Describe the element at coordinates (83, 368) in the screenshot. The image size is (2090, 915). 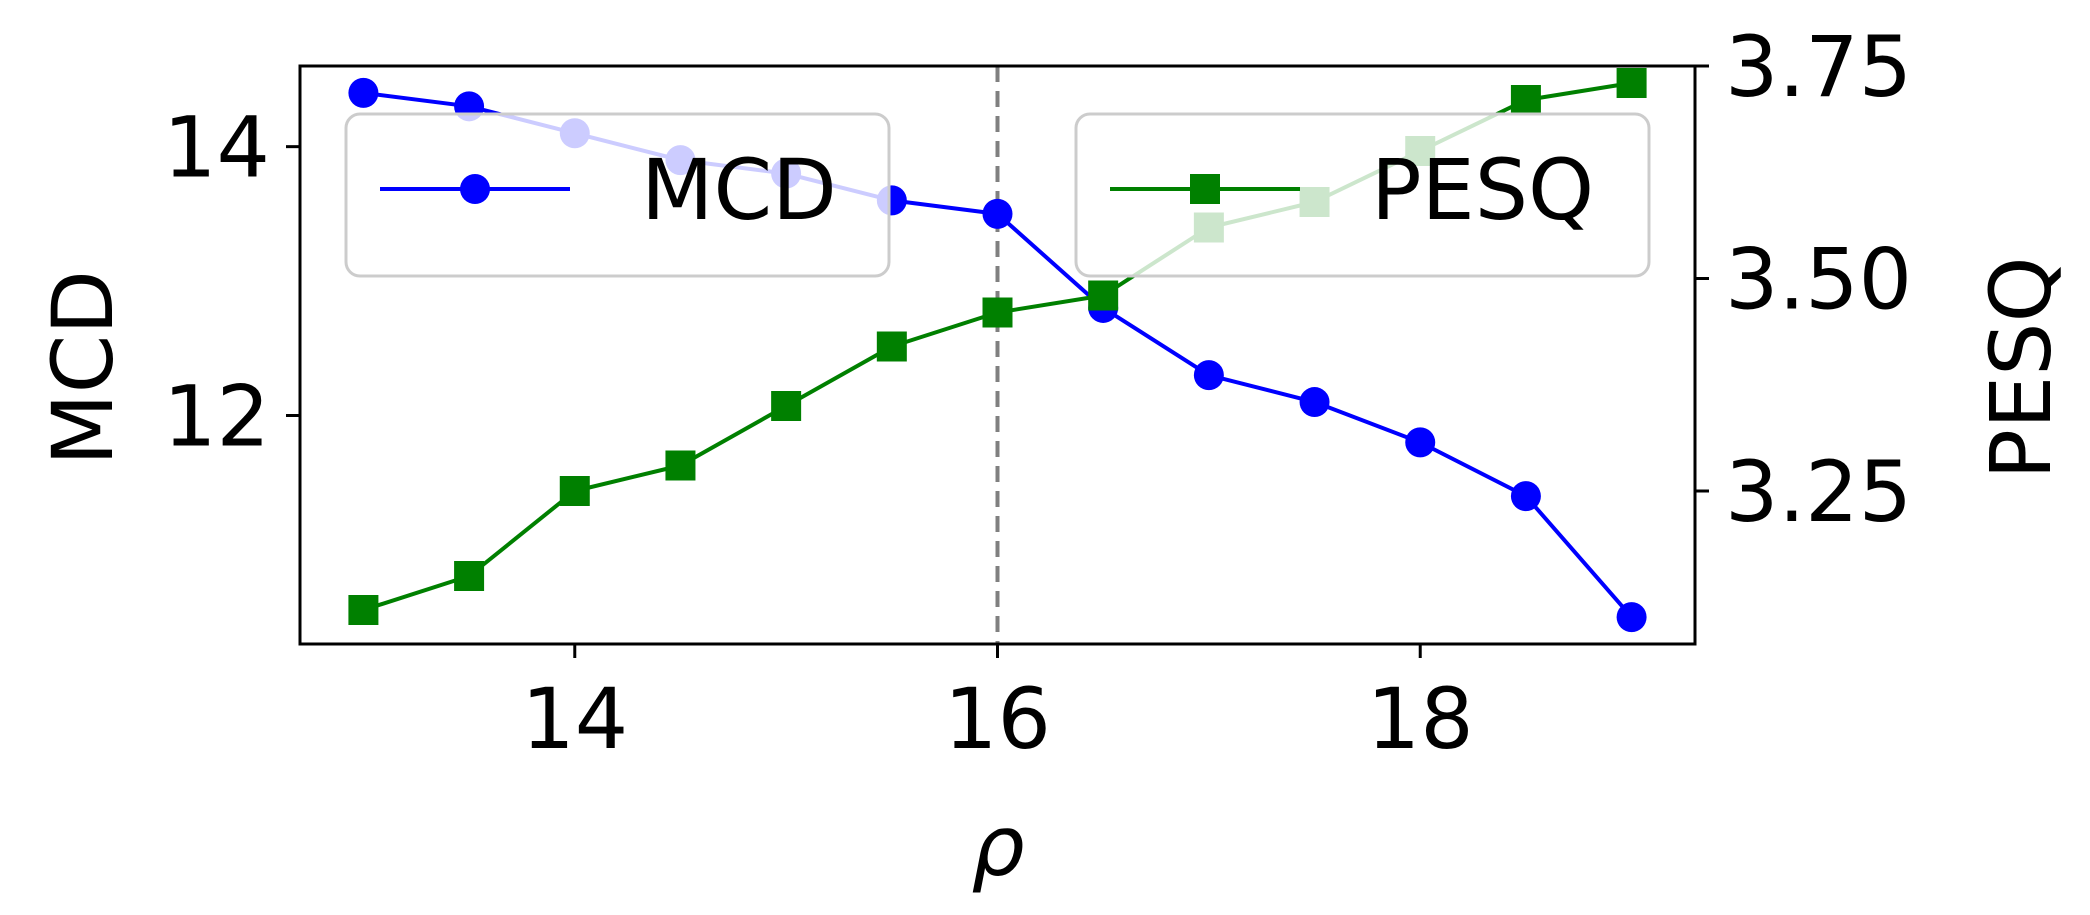
I see `y-axis-title-left: MCD` at that location.